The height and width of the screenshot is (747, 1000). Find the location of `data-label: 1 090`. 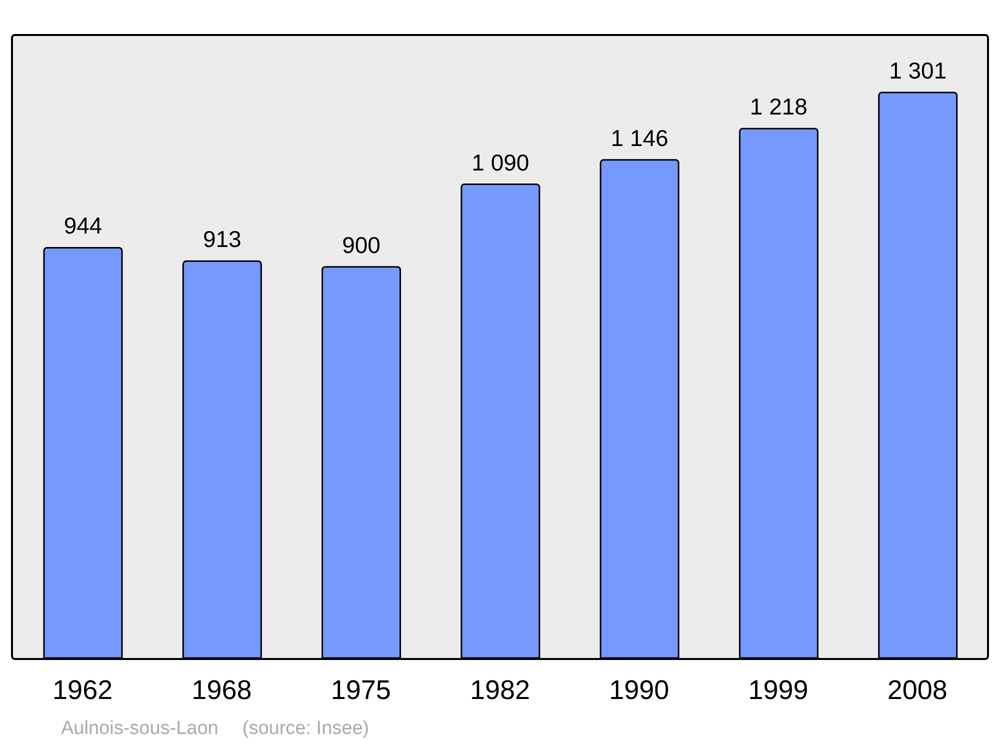

data-label: 1 090 is located at coordinates (501, 162).